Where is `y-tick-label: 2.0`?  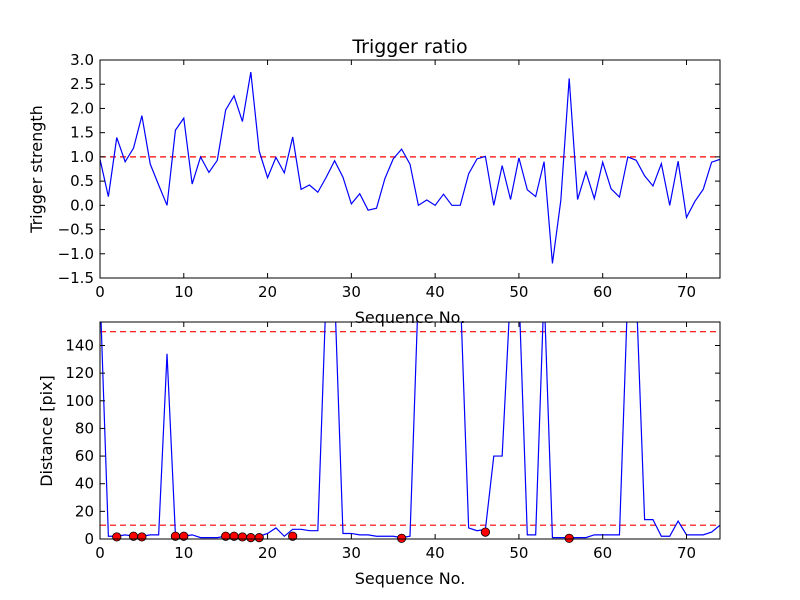 y-tick-label: 2.0 is located at coordinates (82, 108).